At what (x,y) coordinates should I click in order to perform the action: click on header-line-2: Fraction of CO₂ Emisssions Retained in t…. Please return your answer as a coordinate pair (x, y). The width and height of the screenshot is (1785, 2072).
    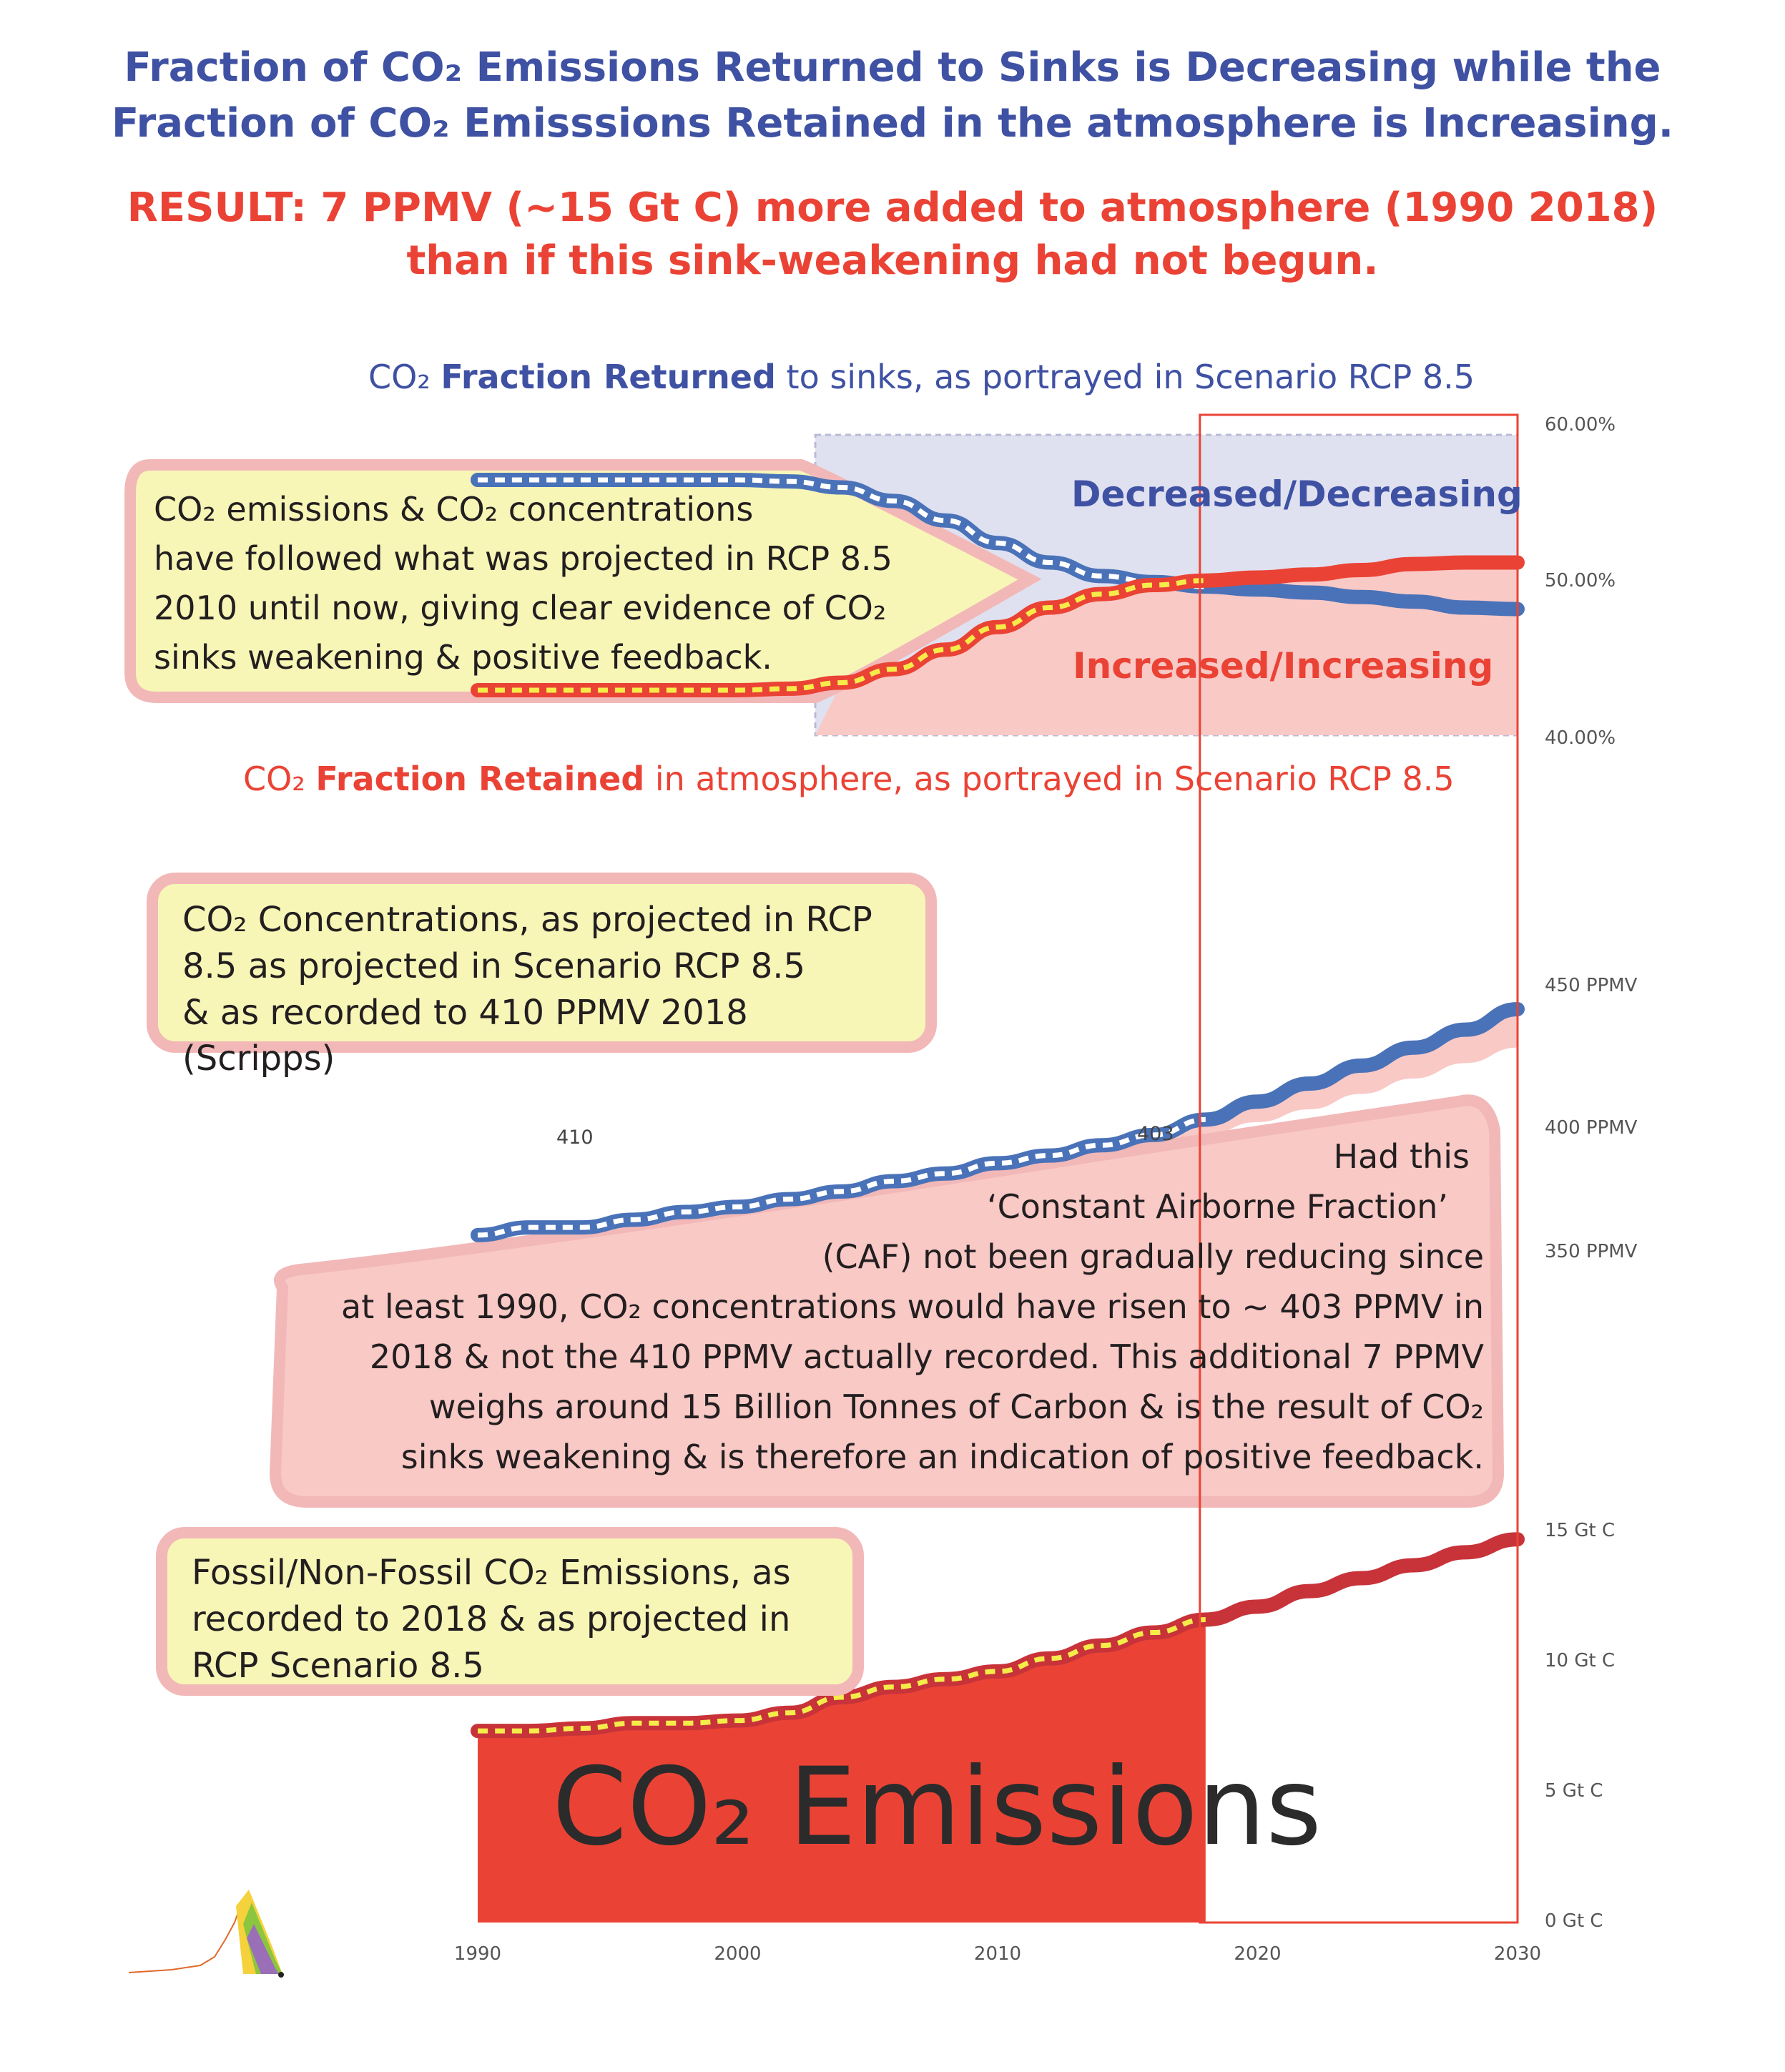
    Looking at the image, I should click on (892, 124).